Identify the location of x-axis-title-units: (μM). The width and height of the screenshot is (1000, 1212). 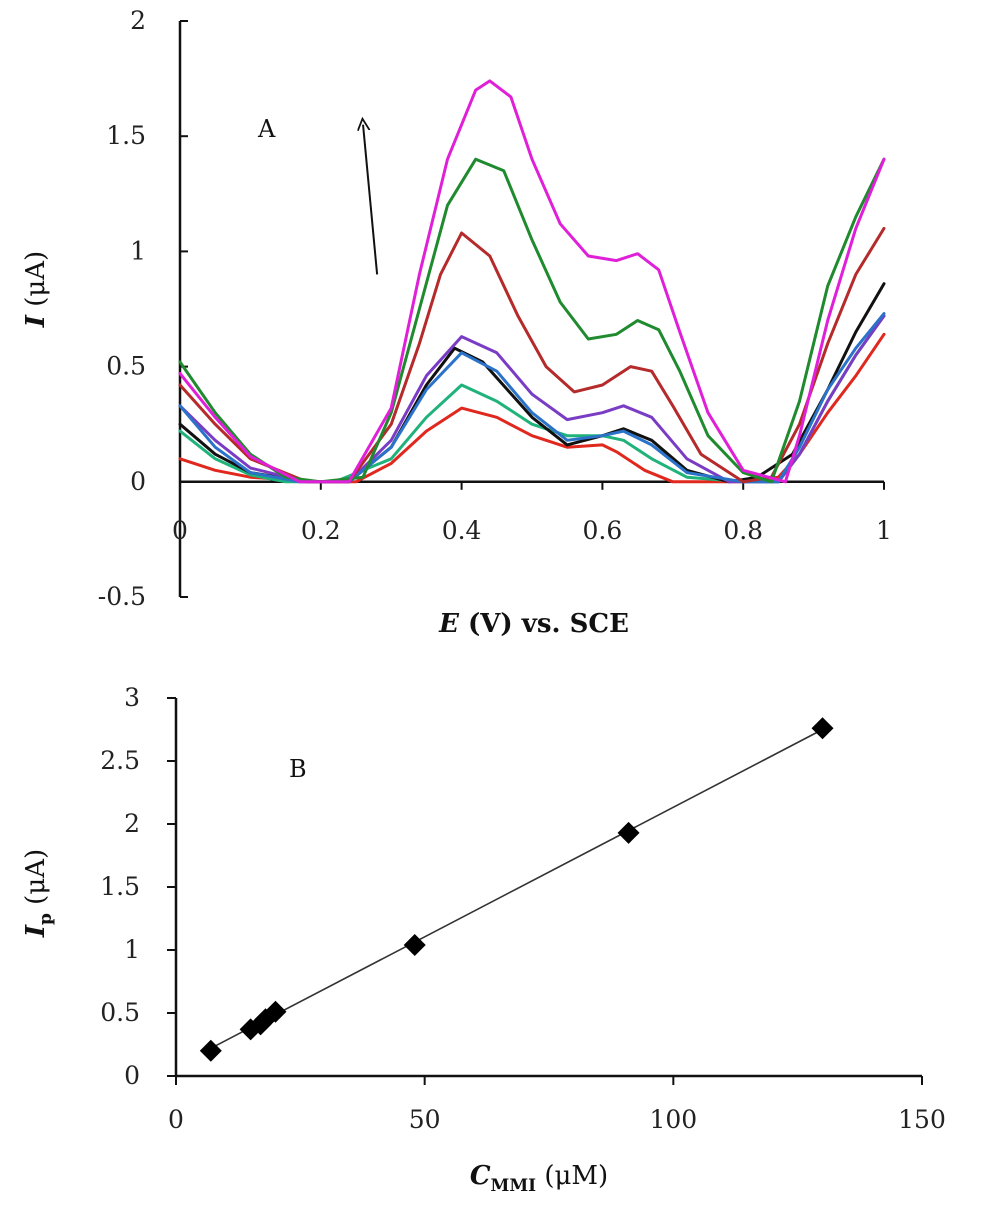
(572, 1176).